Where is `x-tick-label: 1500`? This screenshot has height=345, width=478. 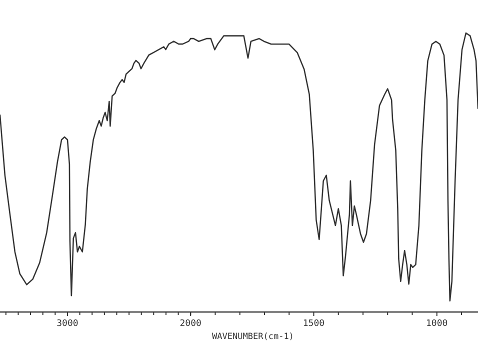
x-tick-label: 1500 is located at coordinates (313, 324).